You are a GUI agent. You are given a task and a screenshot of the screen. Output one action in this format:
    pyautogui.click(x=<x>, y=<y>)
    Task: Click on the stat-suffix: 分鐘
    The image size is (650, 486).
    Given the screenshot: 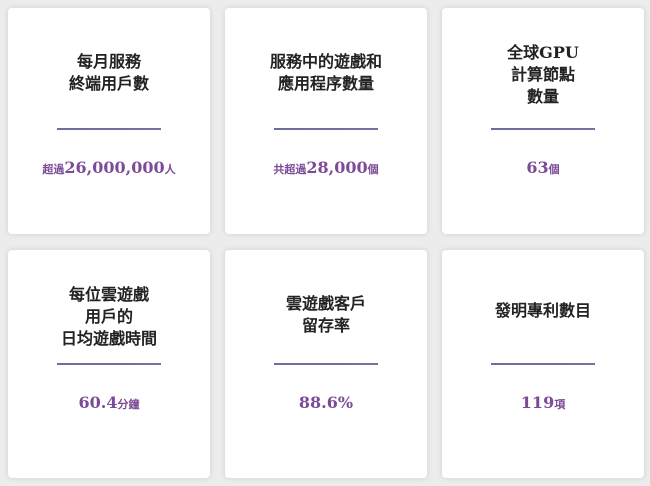 What is the action you would take?
    pyautogui.click(x=128, y=404)
    